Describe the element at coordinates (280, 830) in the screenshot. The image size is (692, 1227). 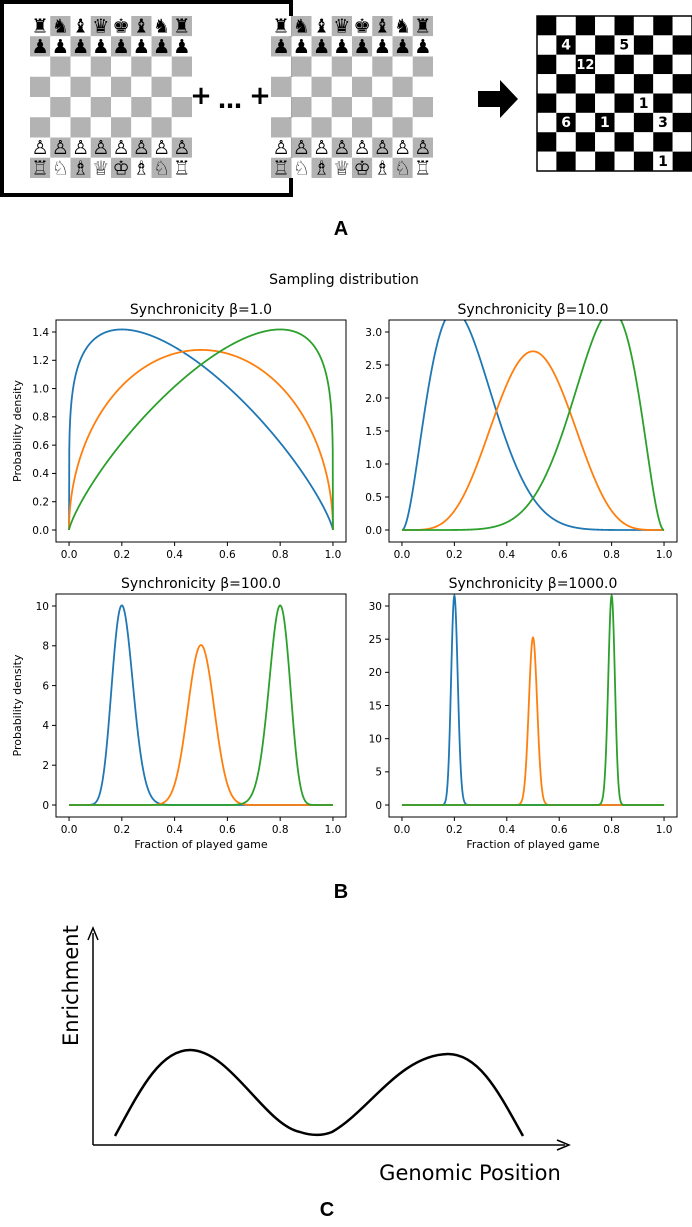
I see `x-tick-label: 0.8` at that location.